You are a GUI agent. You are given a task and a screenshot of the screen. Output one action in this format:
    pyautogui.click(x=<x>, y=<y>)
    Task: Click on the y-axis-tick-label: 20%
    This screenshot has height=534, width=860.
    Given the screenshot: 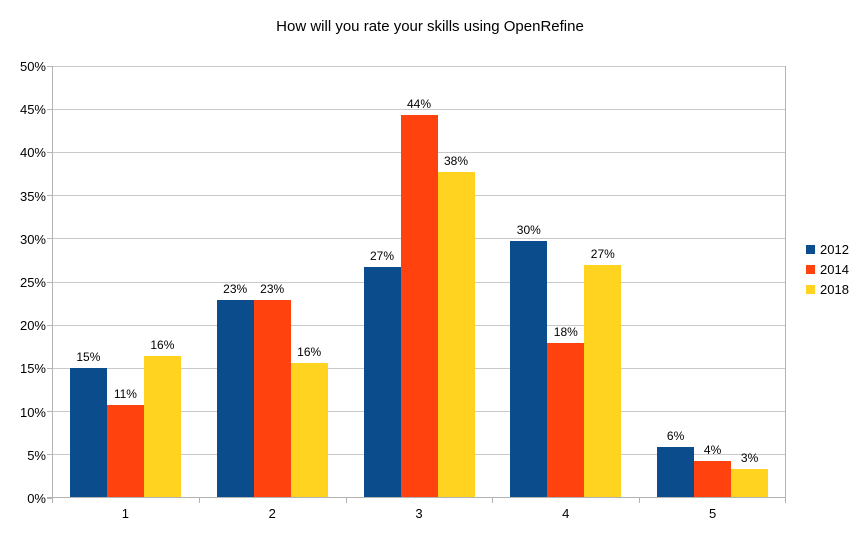 What is the action you would take?
    pyautogui.click(x=32, y=326)
    